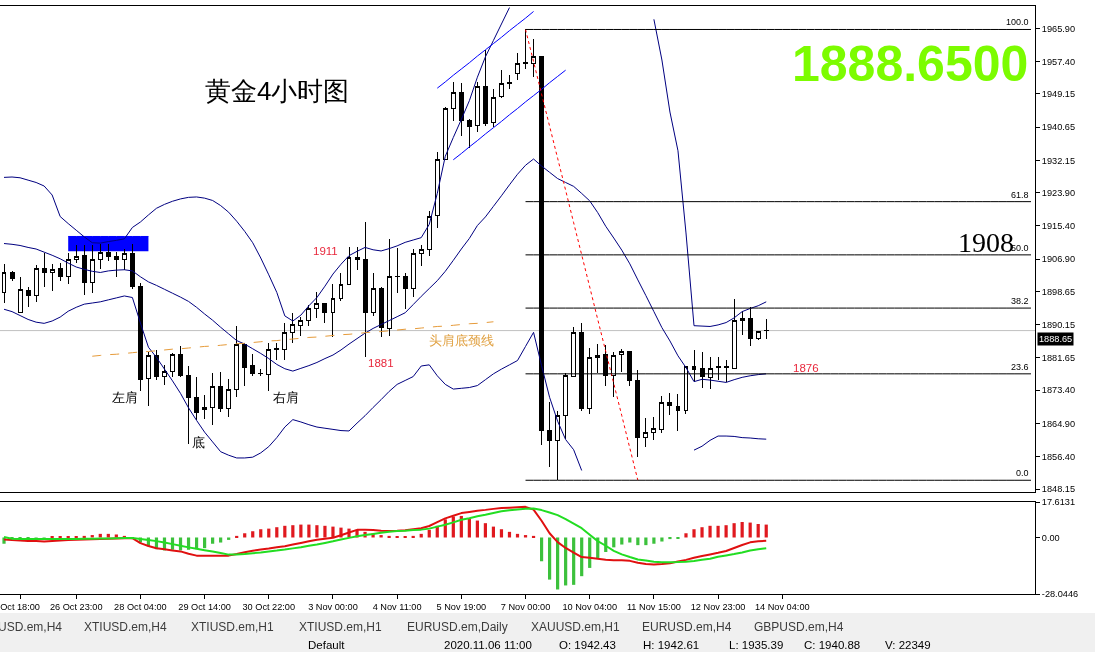 This screenshot has height=652, width=1095. Describe the element at coordinates (687, 627) in the screenshot. I see `text: EURUSD.em,H4` at that location.